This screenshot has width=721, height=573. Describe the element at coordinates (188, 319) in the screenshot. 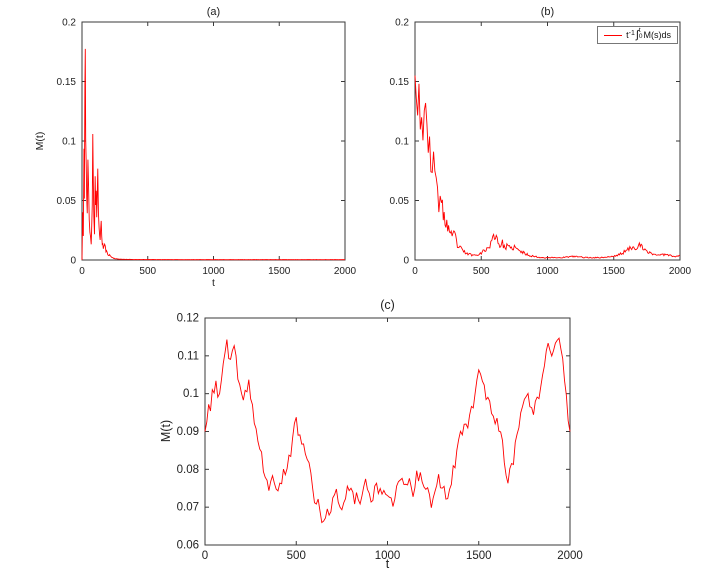

I see `svg-text: 0.12` at that location.